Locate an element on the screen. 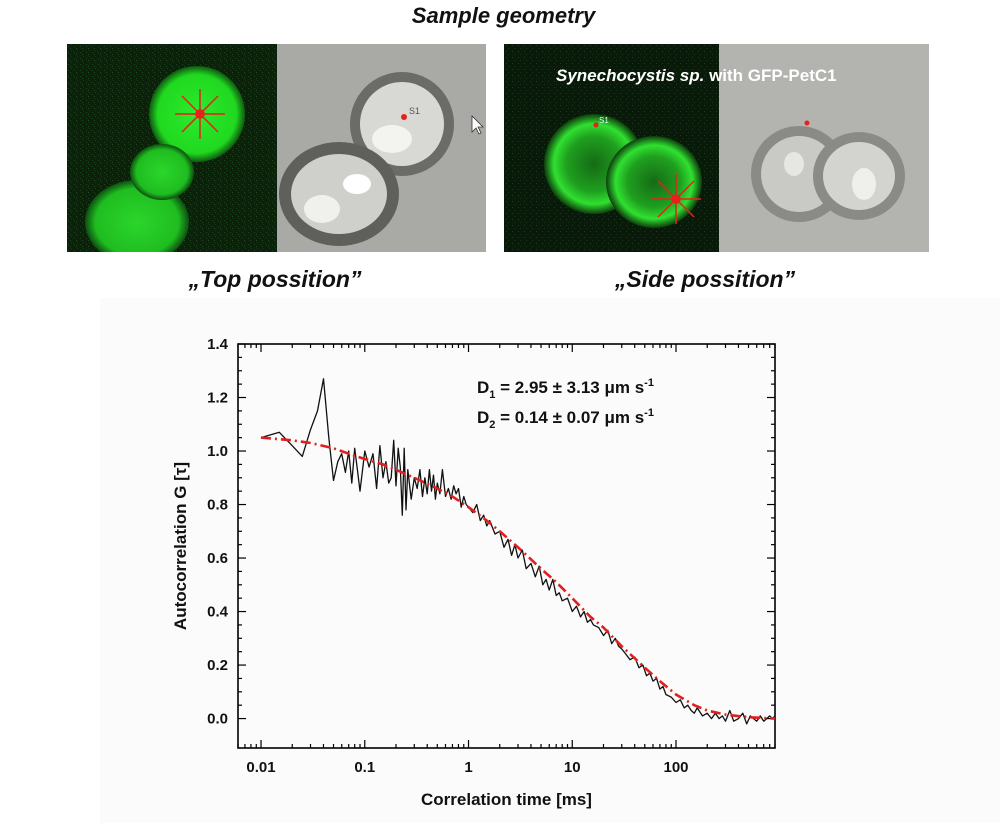 This screenshot has width=1007, height=823. y-tick-label: 1.4 is located at coordinates (218, 344).